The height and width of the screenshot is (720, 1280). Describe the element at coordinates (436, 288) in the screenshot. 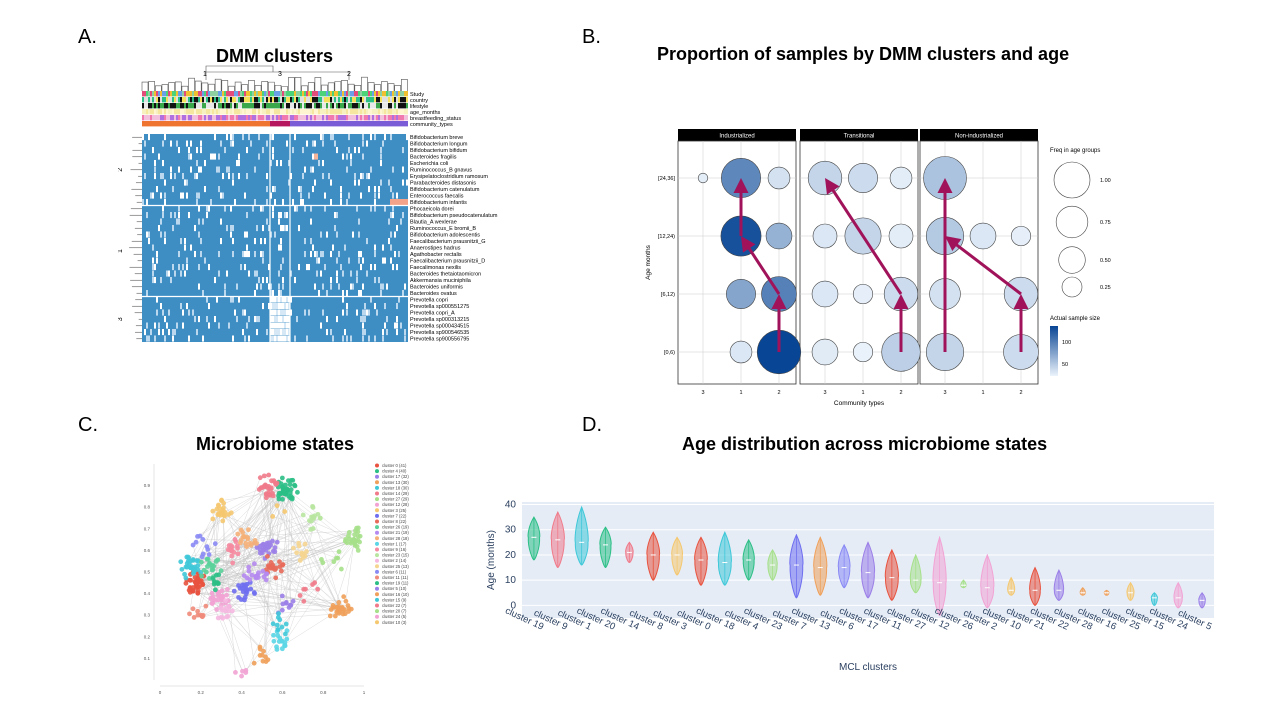

I see `taxon-label: Bacteroides uniformis` at that location.